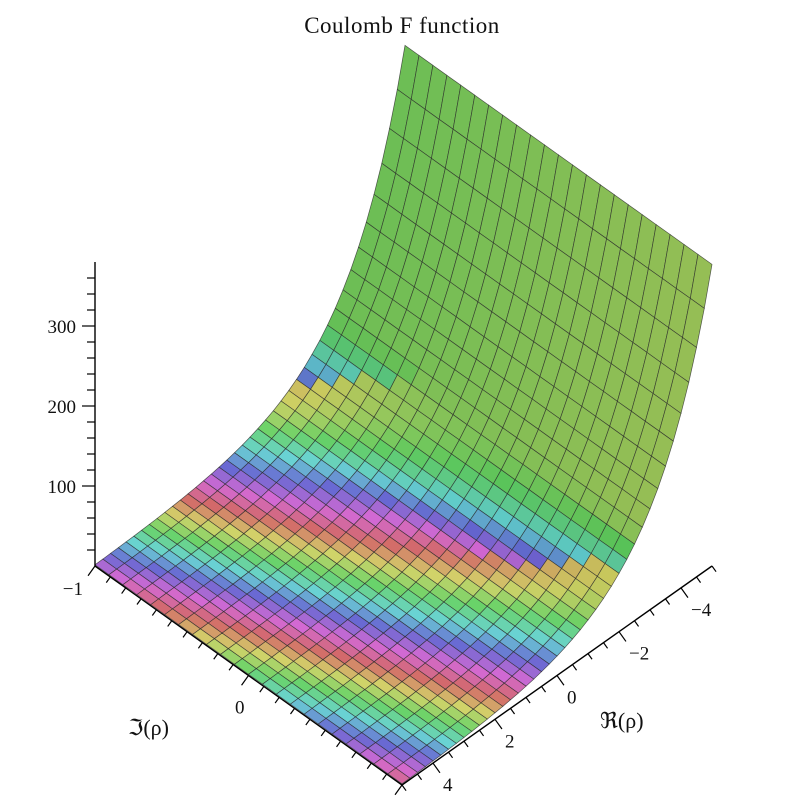 Image resolution: width=800 pixels, height=800 pixels. I want to click on x-tick-label: 0, so click(572, 698).